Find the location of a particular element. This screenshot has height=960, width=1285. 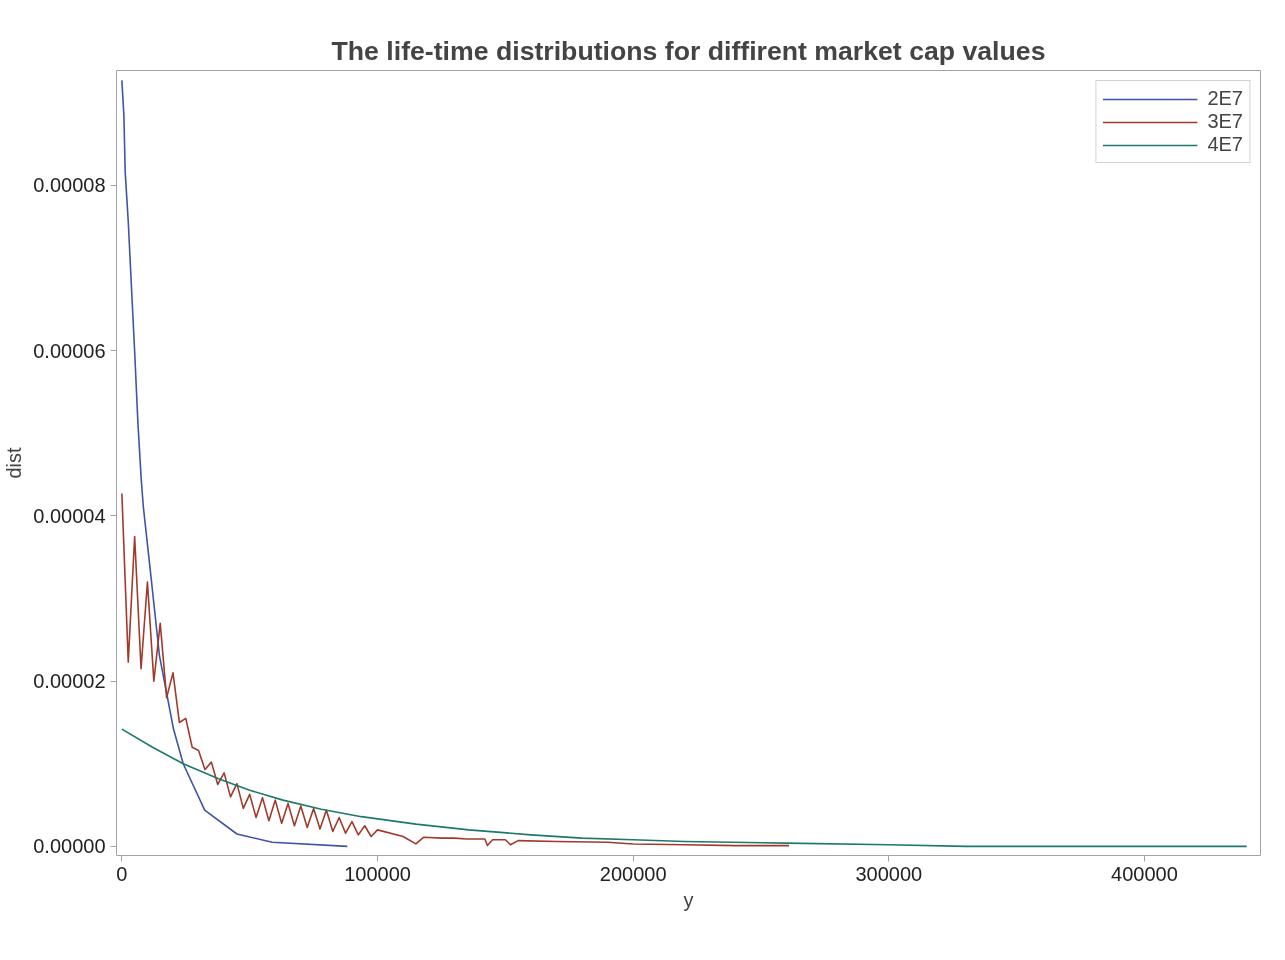

y-tick-label: 0.00000 is located at coordinates (69, 846).